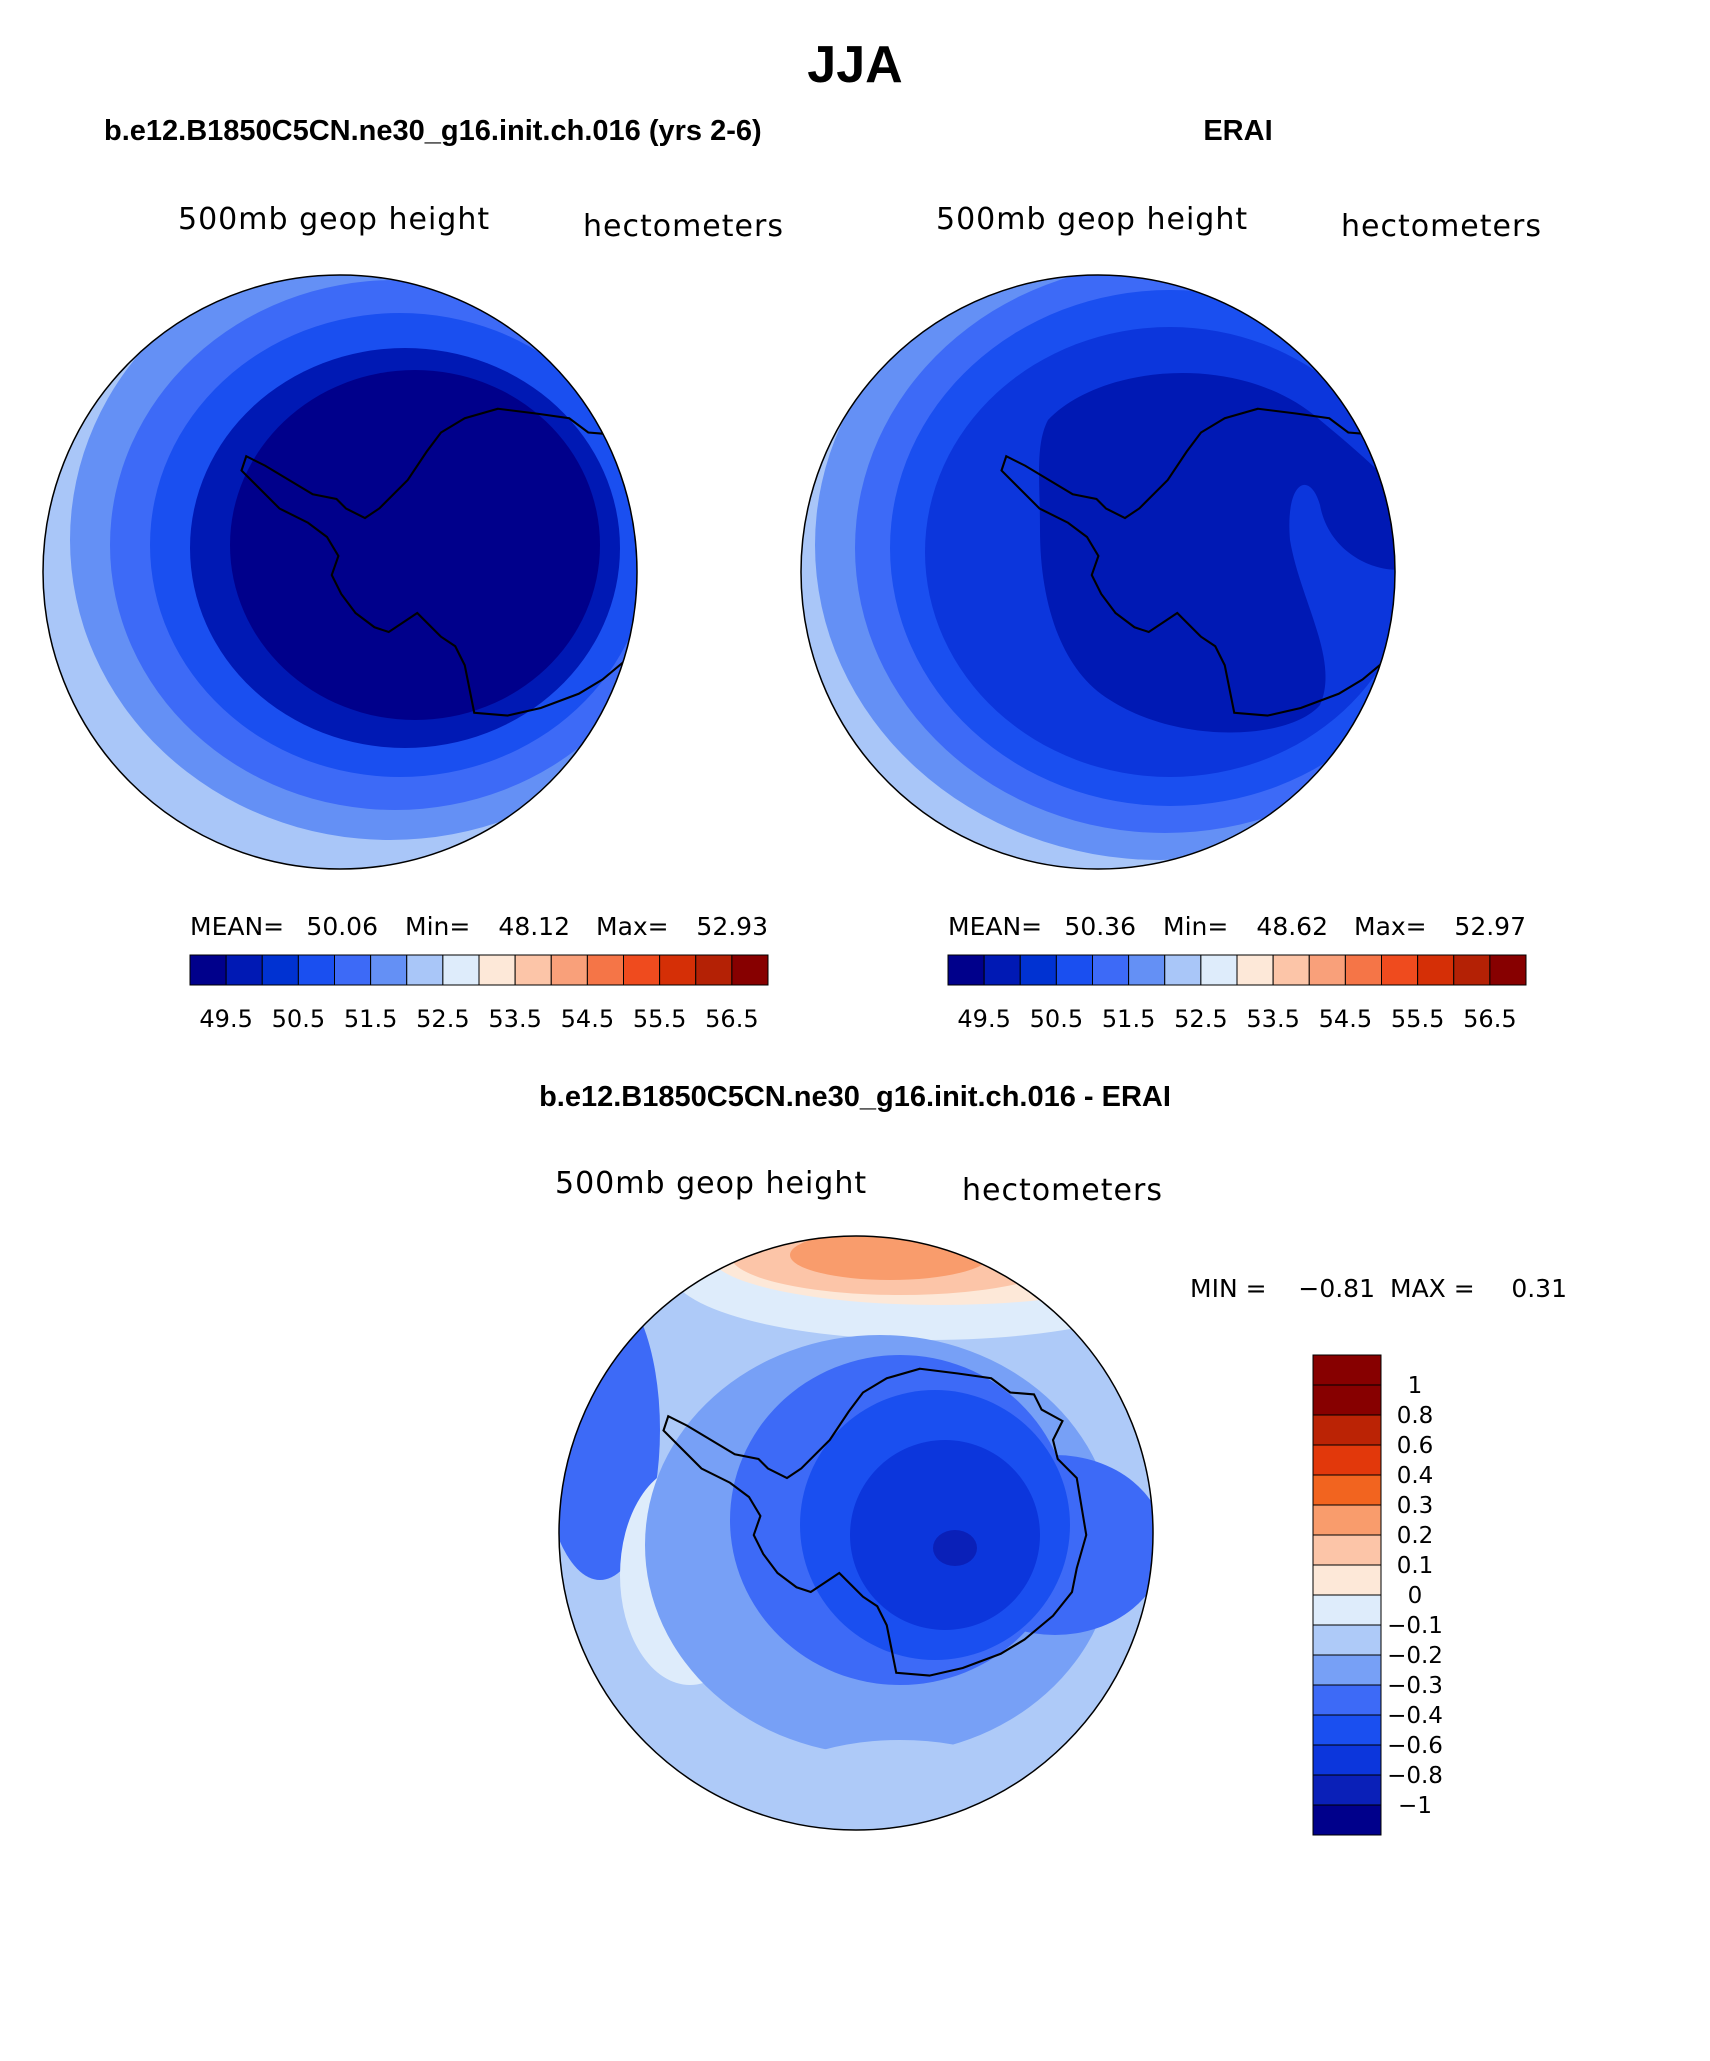 The width and height of the screenshot is (1710, 2061). Describe the element at coordinates (1415, 1596) in the screenshot. I see `panel-diff-colorbar-tick-label: 0` at that location.